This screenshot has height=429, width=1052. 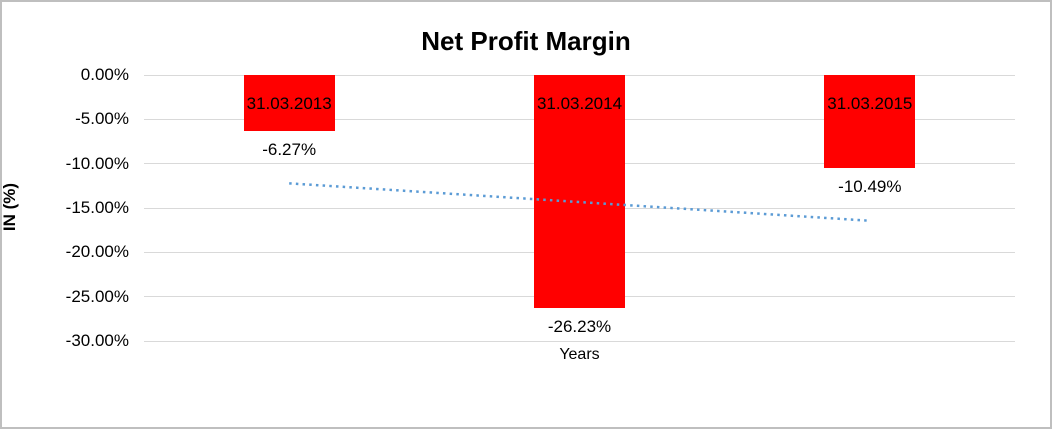 I want to click on y-tick-label: -25.00%, so click(x=97, y=296).